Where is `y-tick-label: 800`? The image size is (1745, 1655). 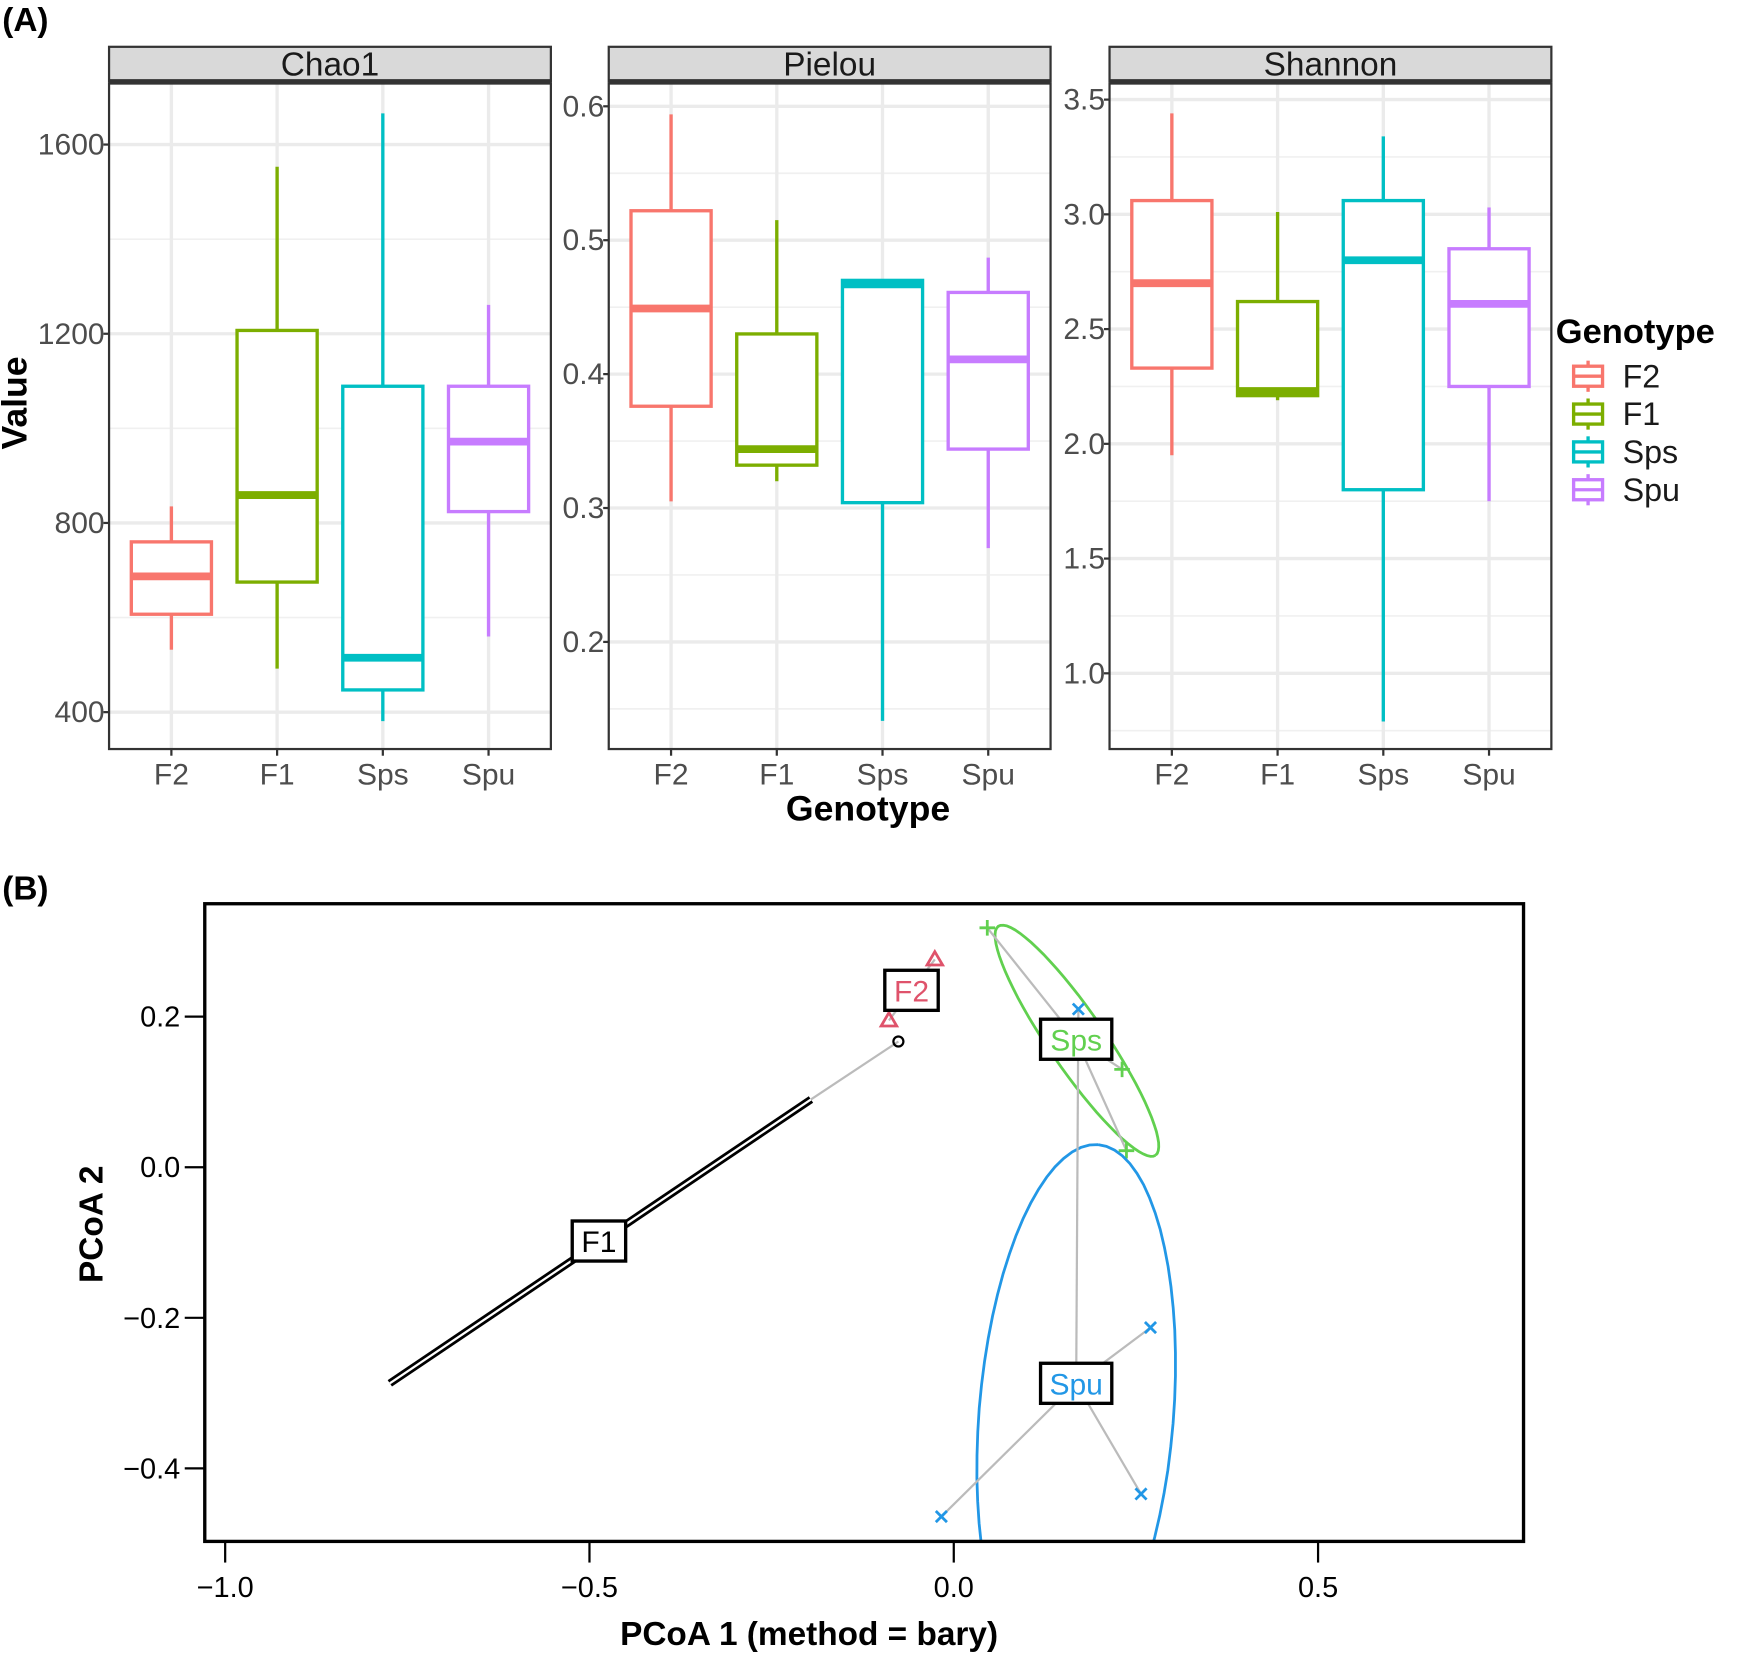
y-tick-label: 800 is located at coordinates (80, 523).